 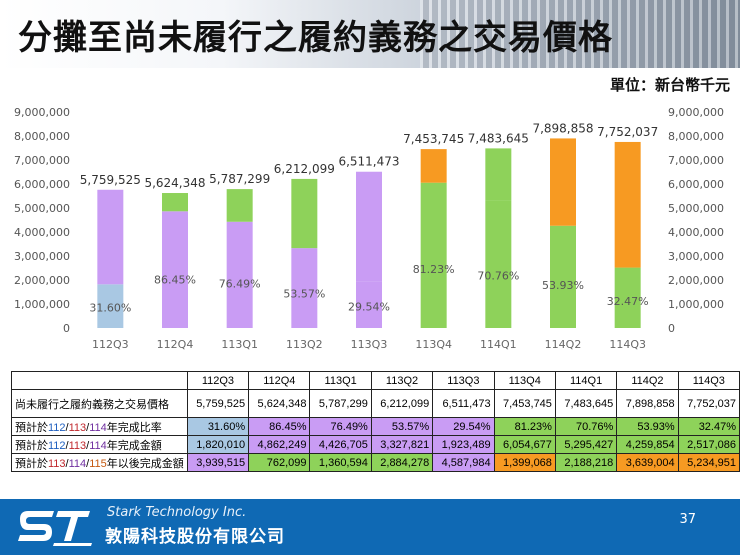 What do you see at coordinates (696, 112) in the screenshot?
I see `y-tick-label-right: 9,000,000` at bounding box center [696, 112].